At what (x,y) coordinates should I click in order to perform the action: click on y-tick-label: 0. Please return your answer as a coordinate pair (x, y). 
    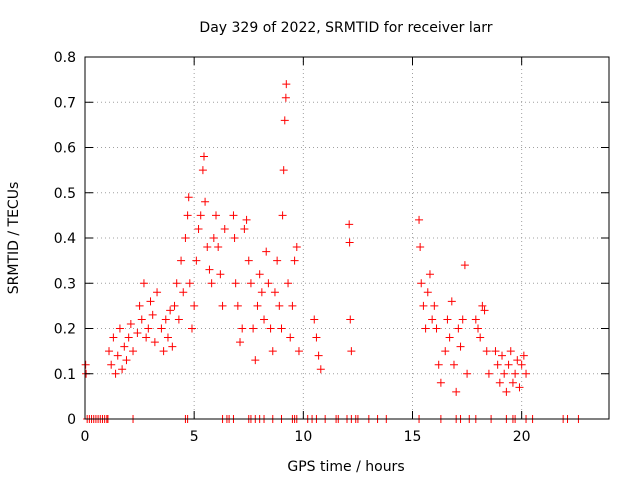
    Looking at the image, I should click on (71, 420).